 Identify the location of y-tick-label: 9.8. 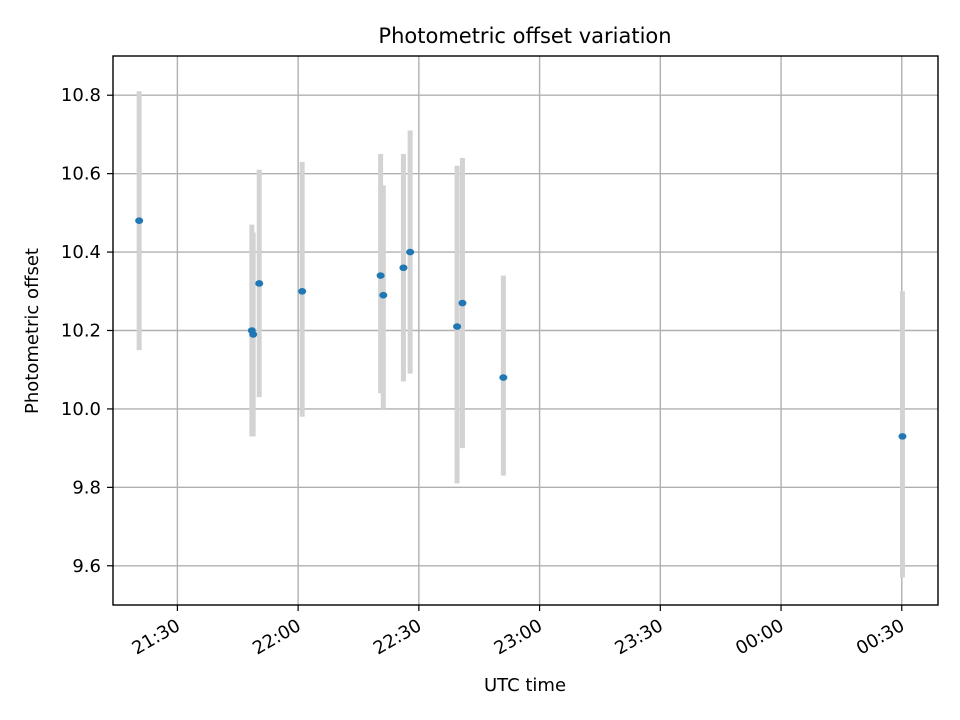
(86, 487).